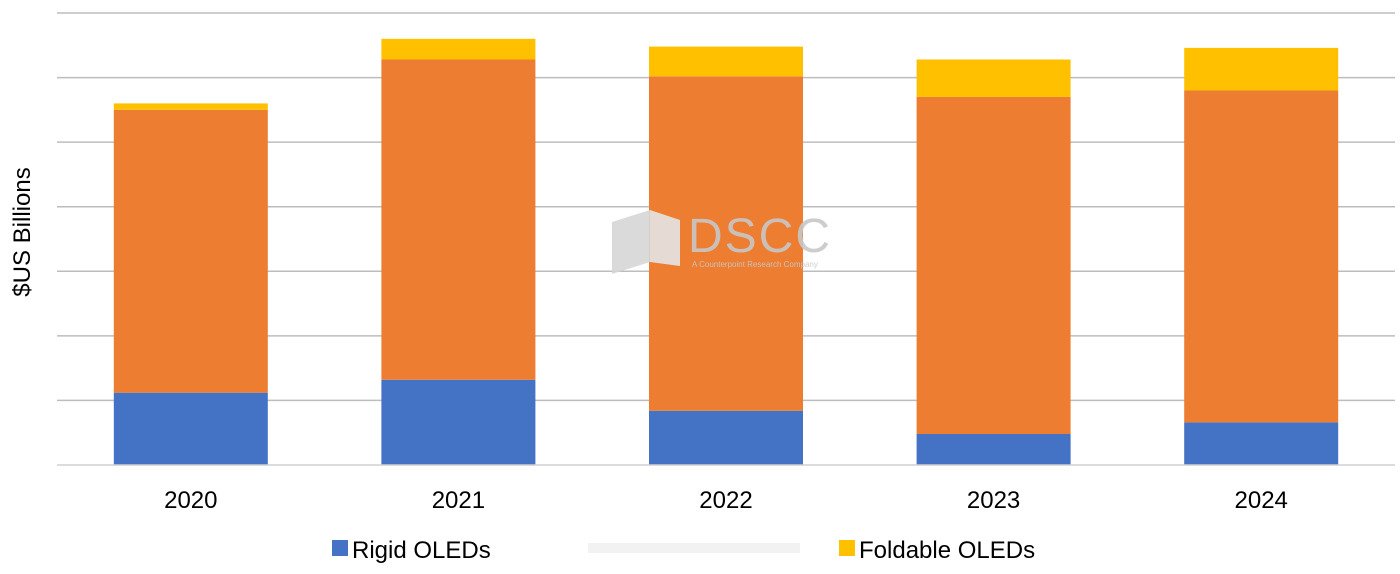  What do you see at coordinates (947, 550) in the screenshot?
I see `legend-label-foldable: Foldable OLEDs` at bounding box center [947, 550].